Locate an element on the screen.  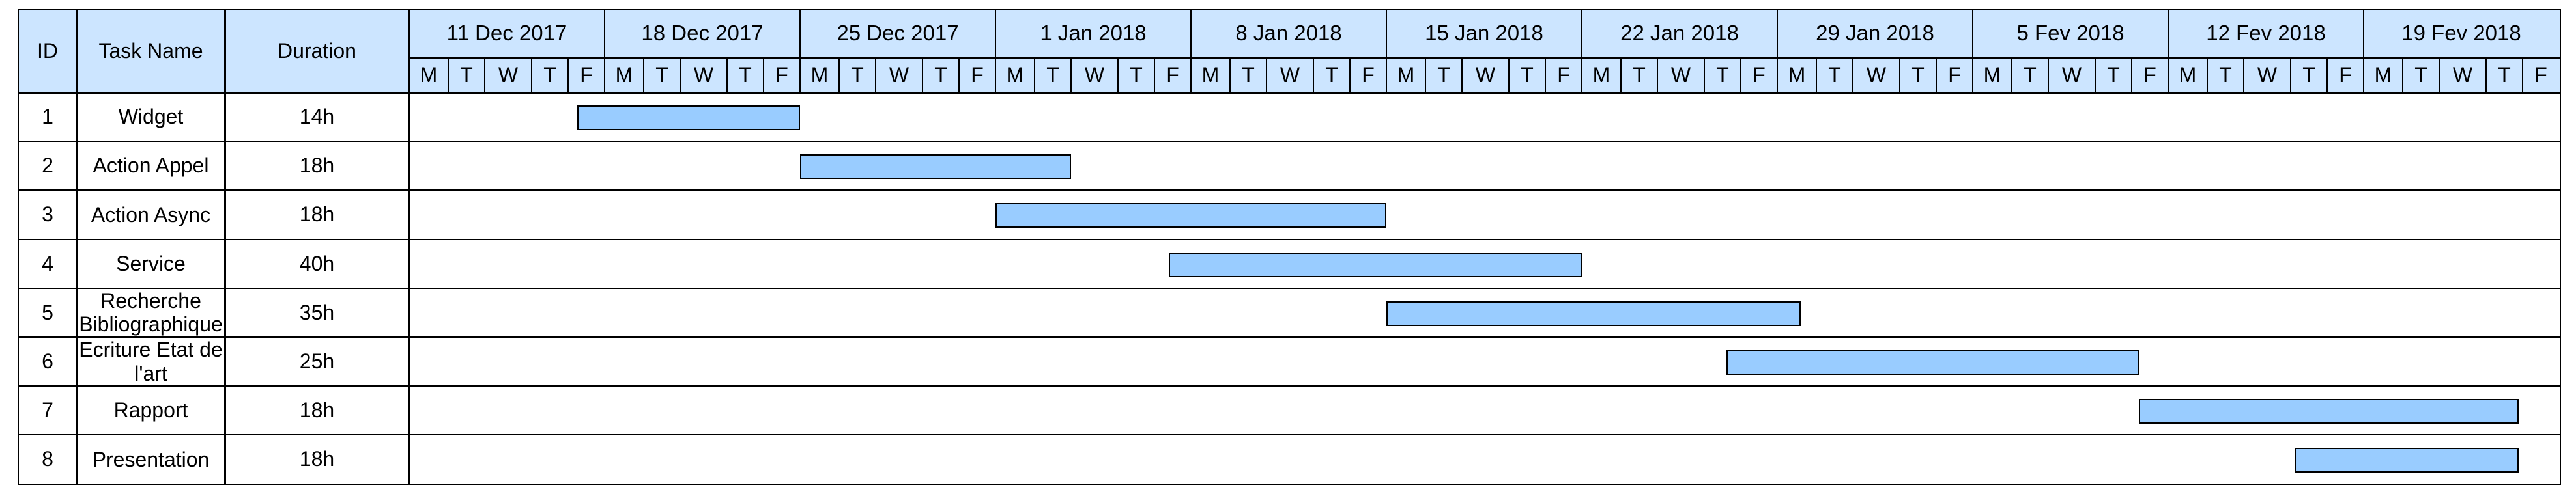
task-name: Action Async is located at coordinates (151, 214).